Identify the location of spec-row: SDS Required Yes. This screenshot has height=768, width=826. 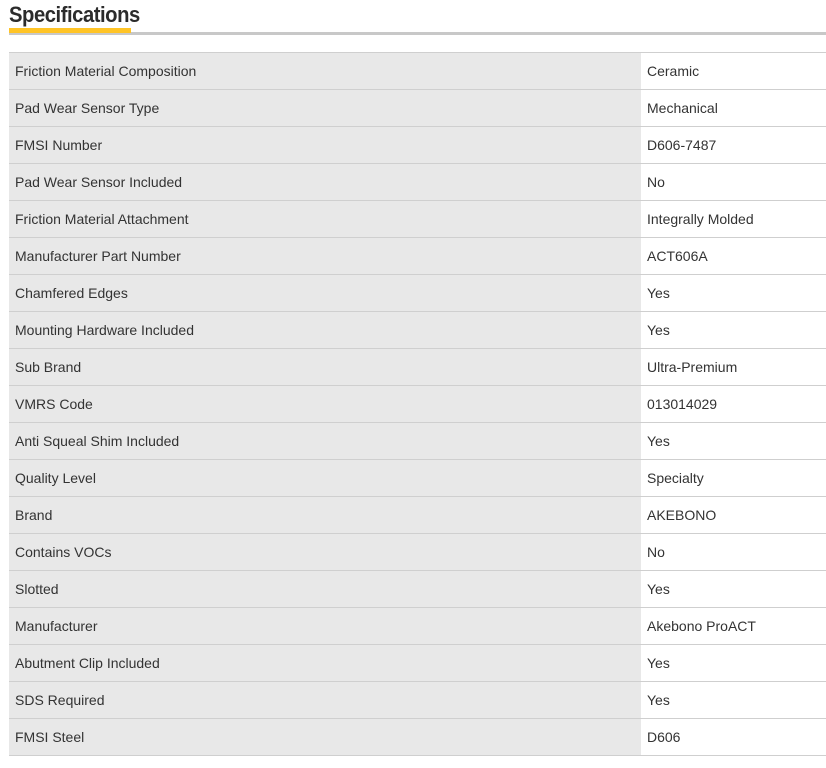
(417, 700).